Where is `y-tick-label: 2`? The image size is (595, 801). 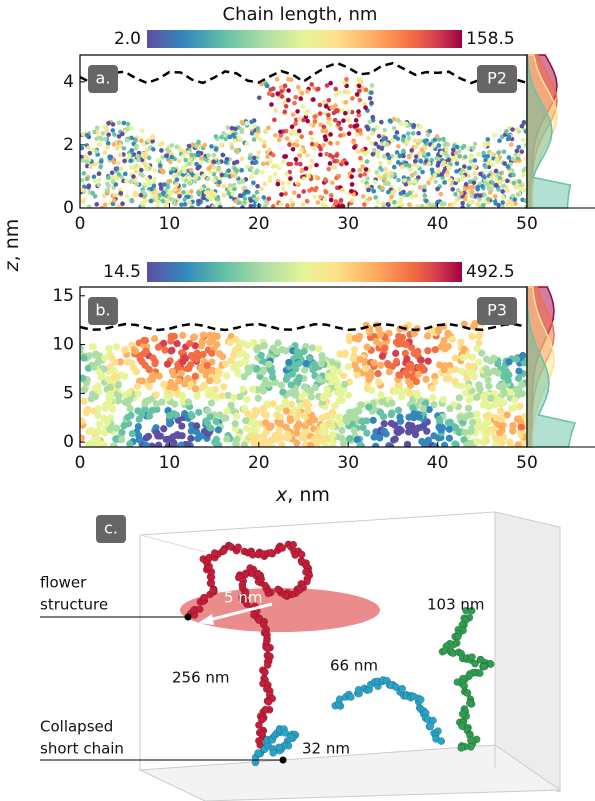
y-tick-label: 2 is located at coordinates (68, 145).